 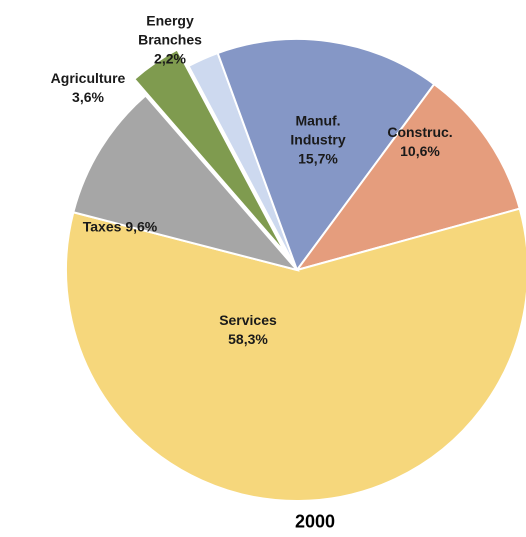 What do you see at coordinates (420, 142) in the screenshot?
I see `slice-label: Construc. 10,6%` at bounding box center [420, 142].